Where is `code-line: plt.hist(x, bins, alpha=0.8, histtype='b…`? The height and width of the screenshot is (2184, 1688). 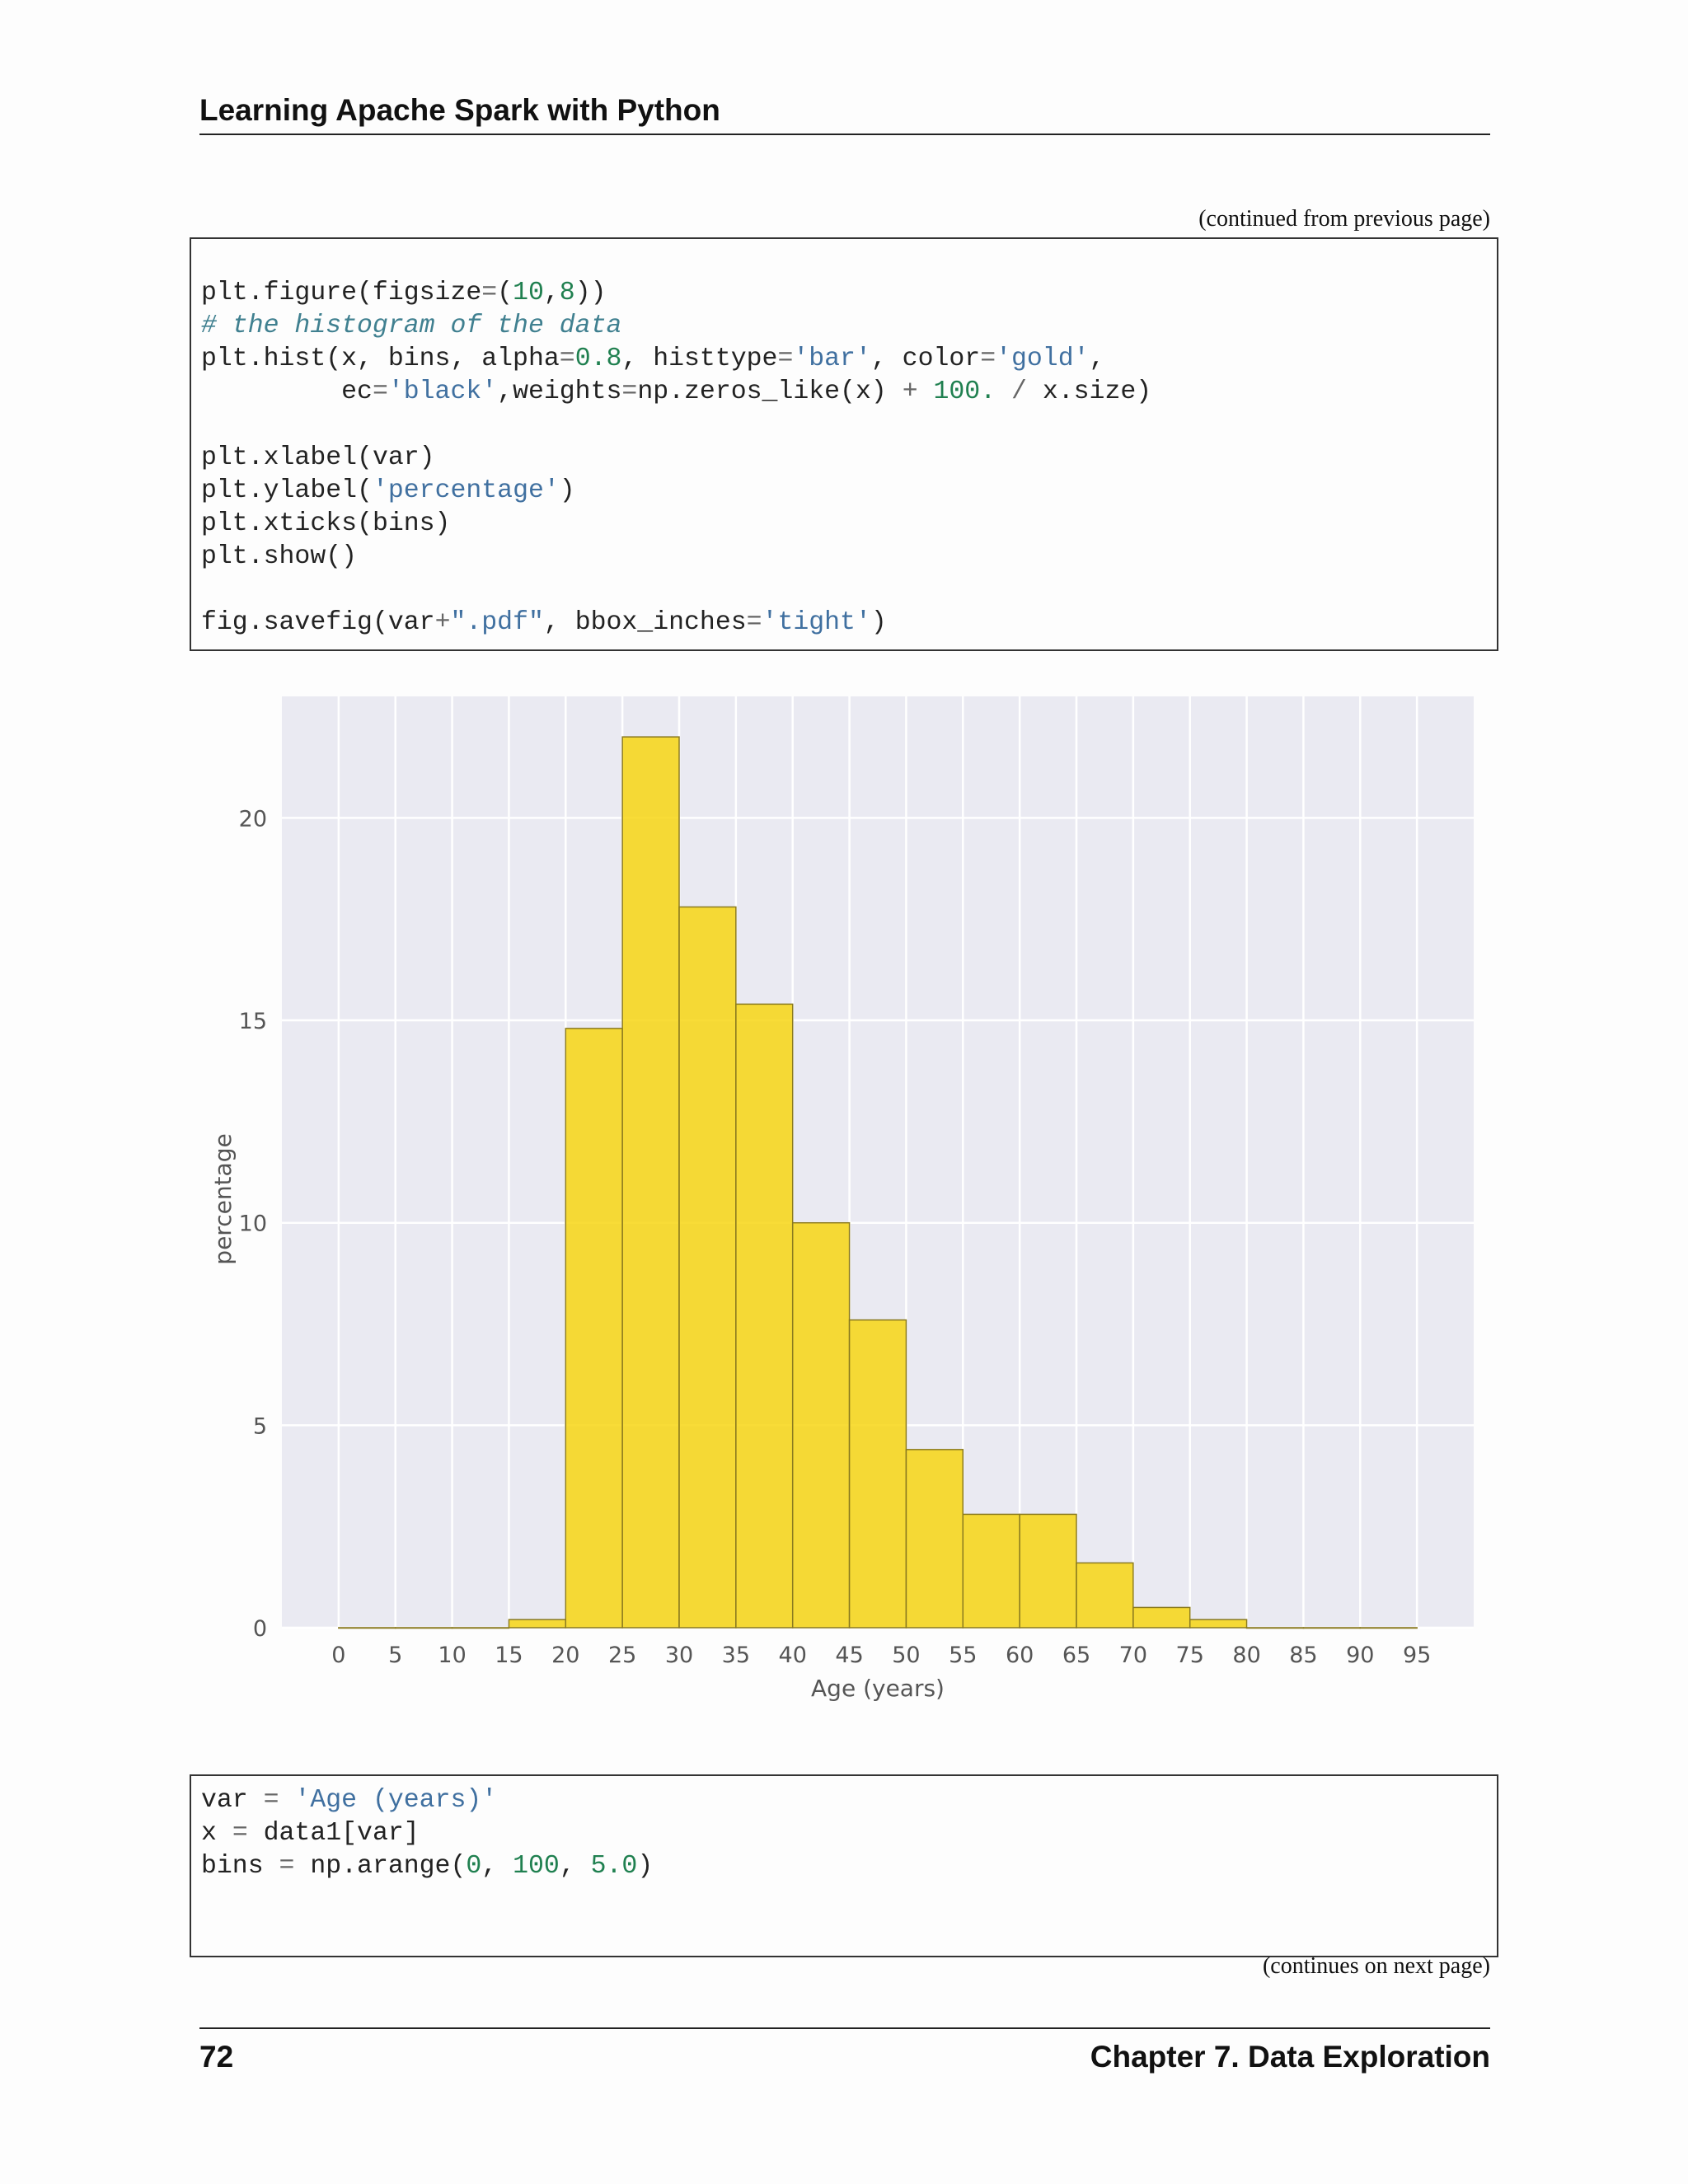
code-line: plt.hist(x, bins, alpha=0.8, histtype='b… is located at coordinates (653, 358).